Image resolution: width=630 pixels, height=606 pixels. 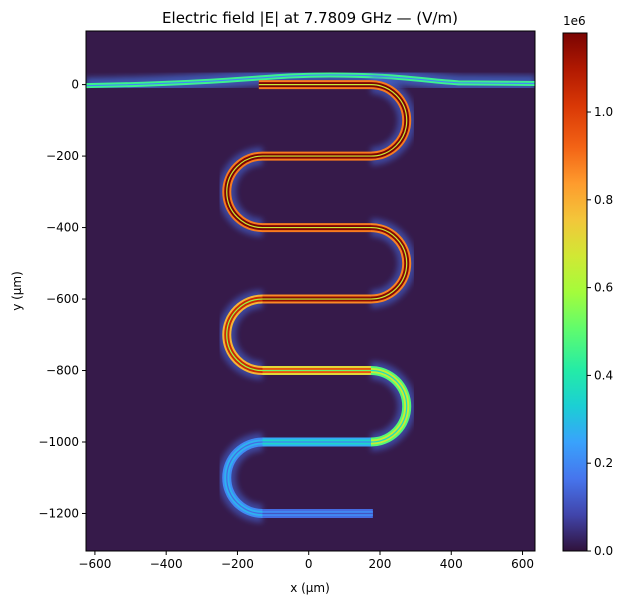 I want to click on y-tick-label: −200, so click(x=62, y=156).